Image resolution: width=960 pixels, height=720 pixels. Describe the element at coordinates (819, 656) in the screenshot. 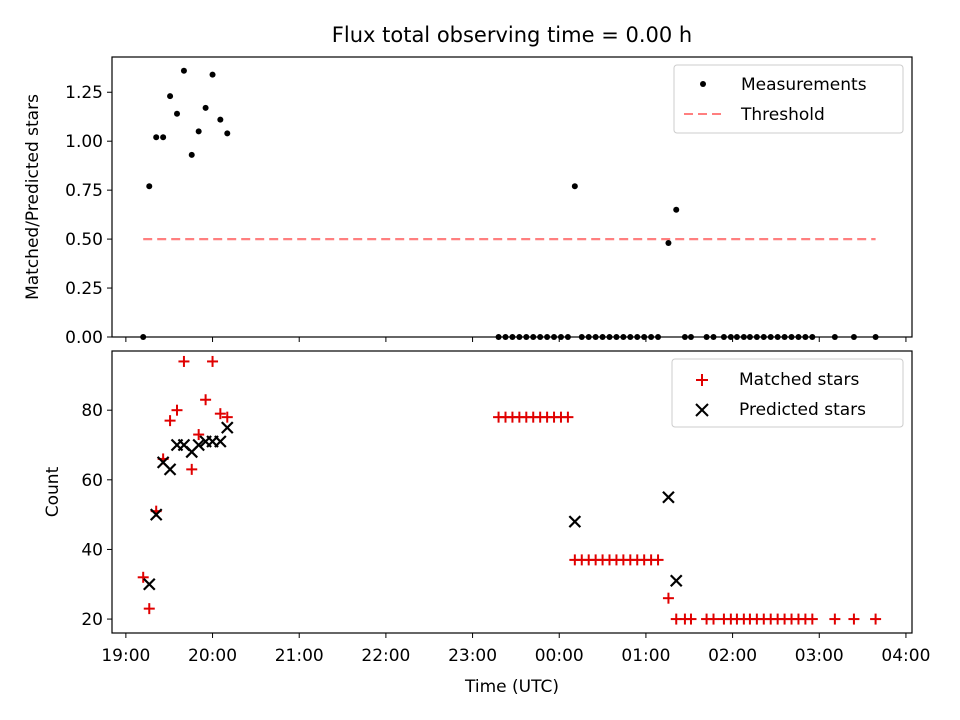

I see `bottom-x-tick-label: 03:00` at that location.